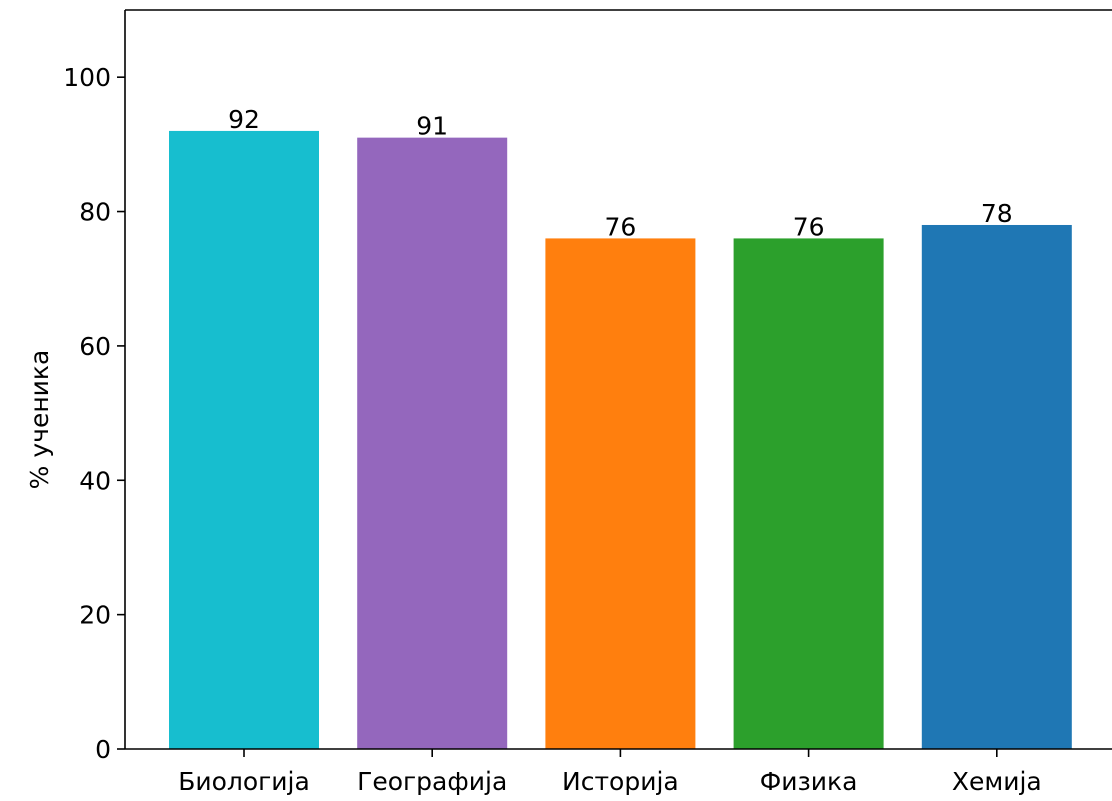 This screenshot has height=801, width=1112. Describe the element at coordinates (95, 212) in the screenshot. I see `y-tick-label: 80` at that location.